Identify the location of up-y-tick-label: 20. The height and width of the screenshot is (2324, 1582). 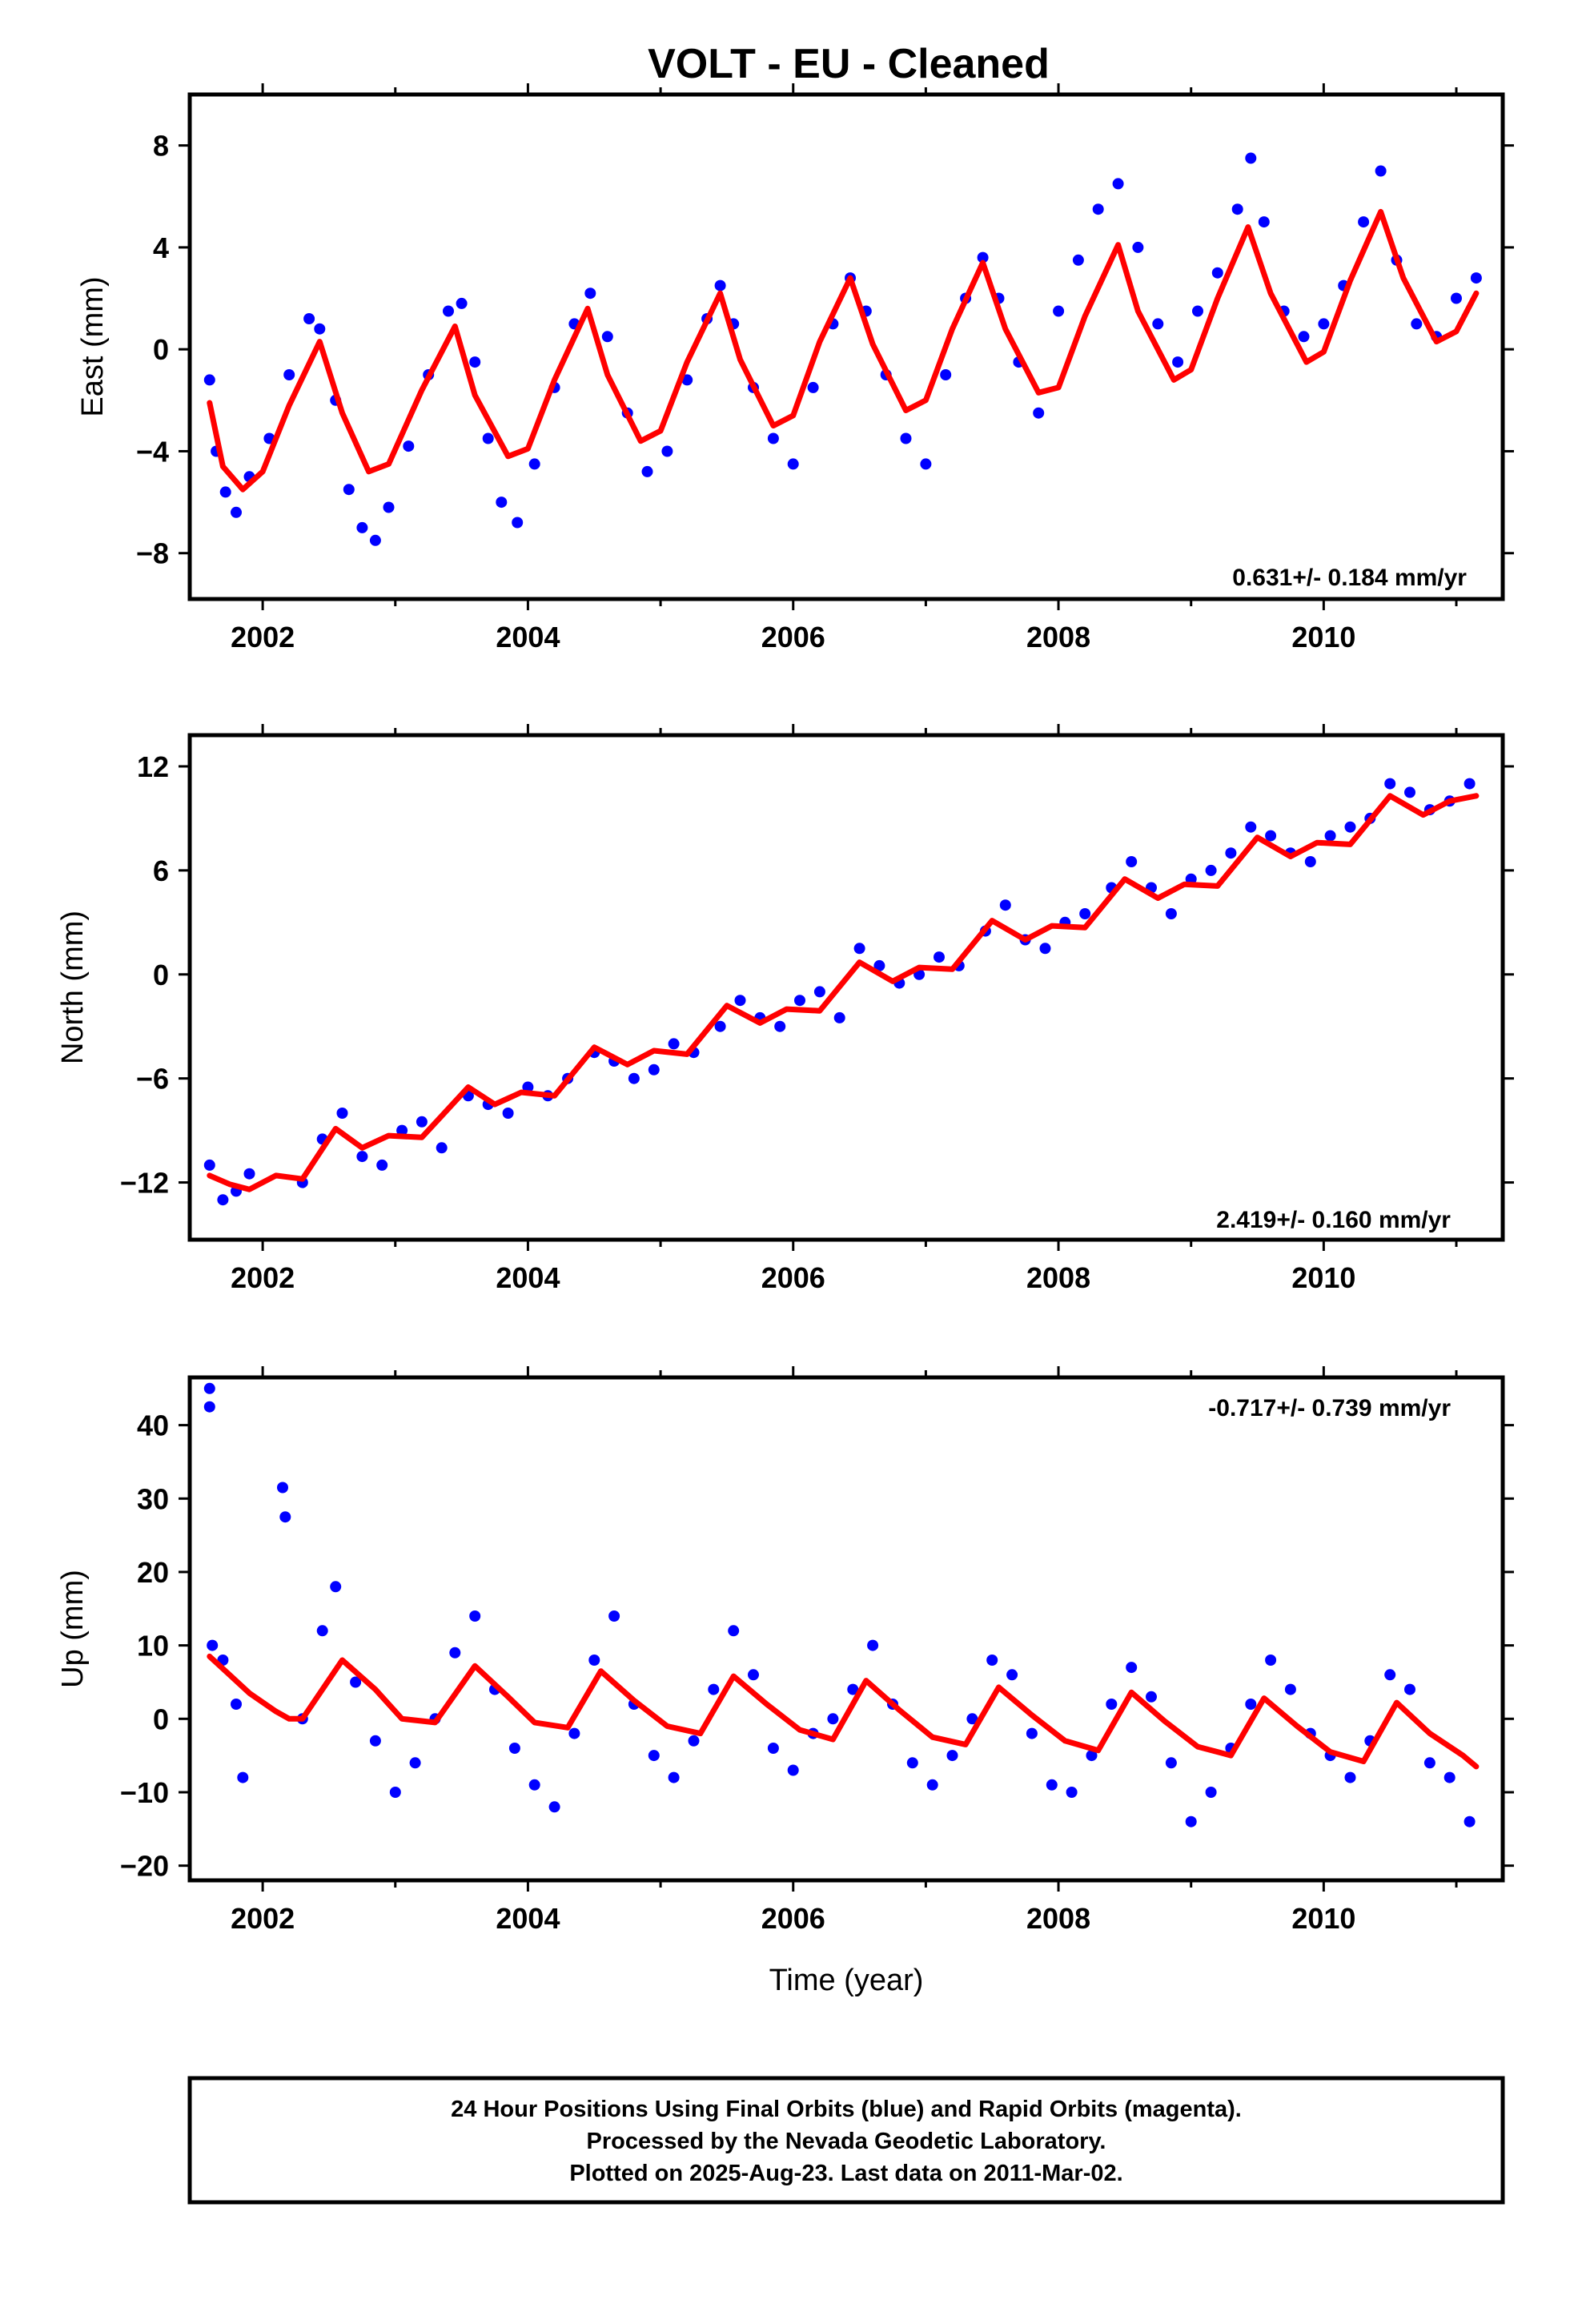
(153, 1572).